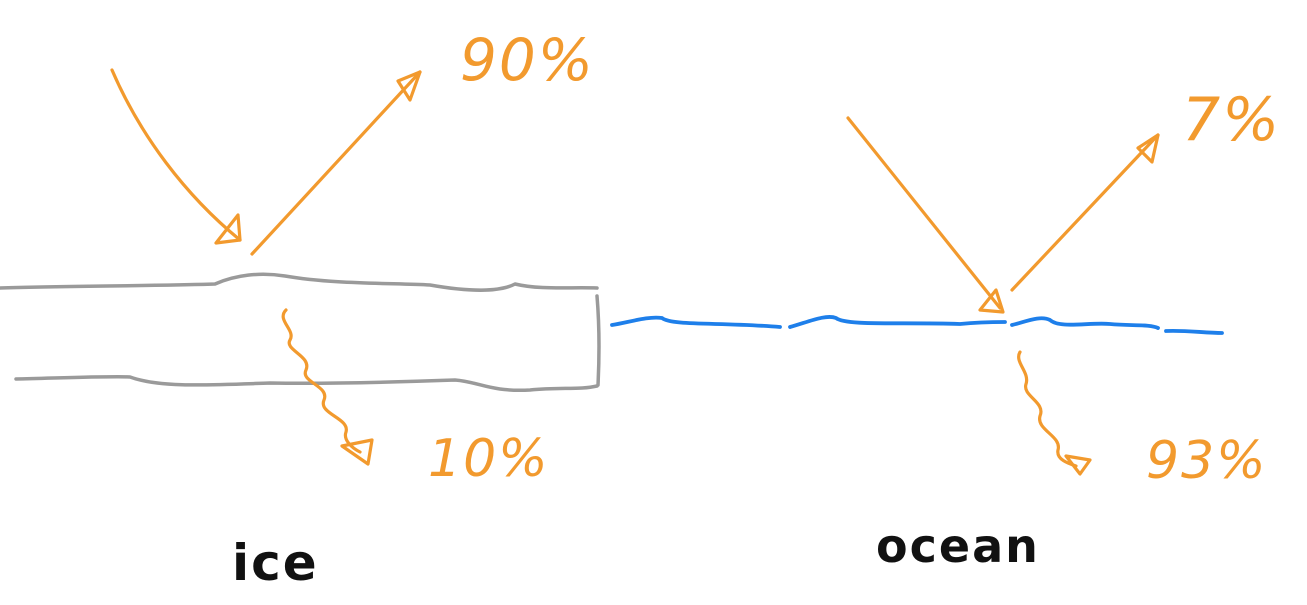 The height and width of the screenshot is (605, 1307). I want to click on ice-slab-top-edge, so click(299, 282).